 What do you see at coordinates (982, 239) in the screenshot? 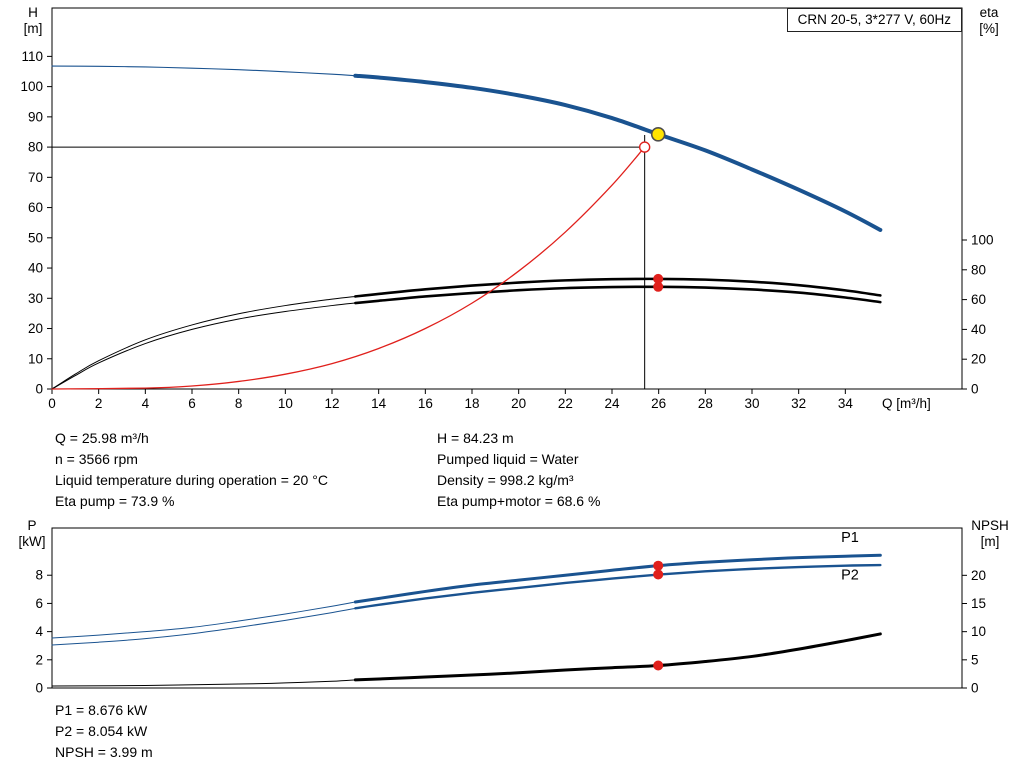
I see `y-tick-right-label: 100` at bounding box center [982, 239].